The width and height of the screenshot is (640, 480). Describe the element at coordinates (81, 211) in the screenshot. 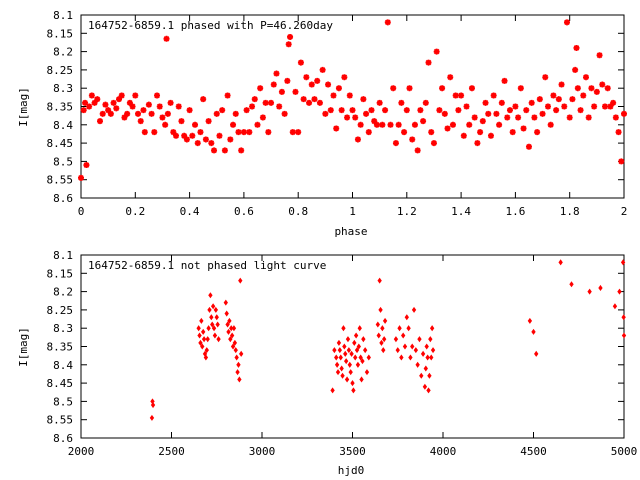

I see `top-x-tick-label: 0` at that location.